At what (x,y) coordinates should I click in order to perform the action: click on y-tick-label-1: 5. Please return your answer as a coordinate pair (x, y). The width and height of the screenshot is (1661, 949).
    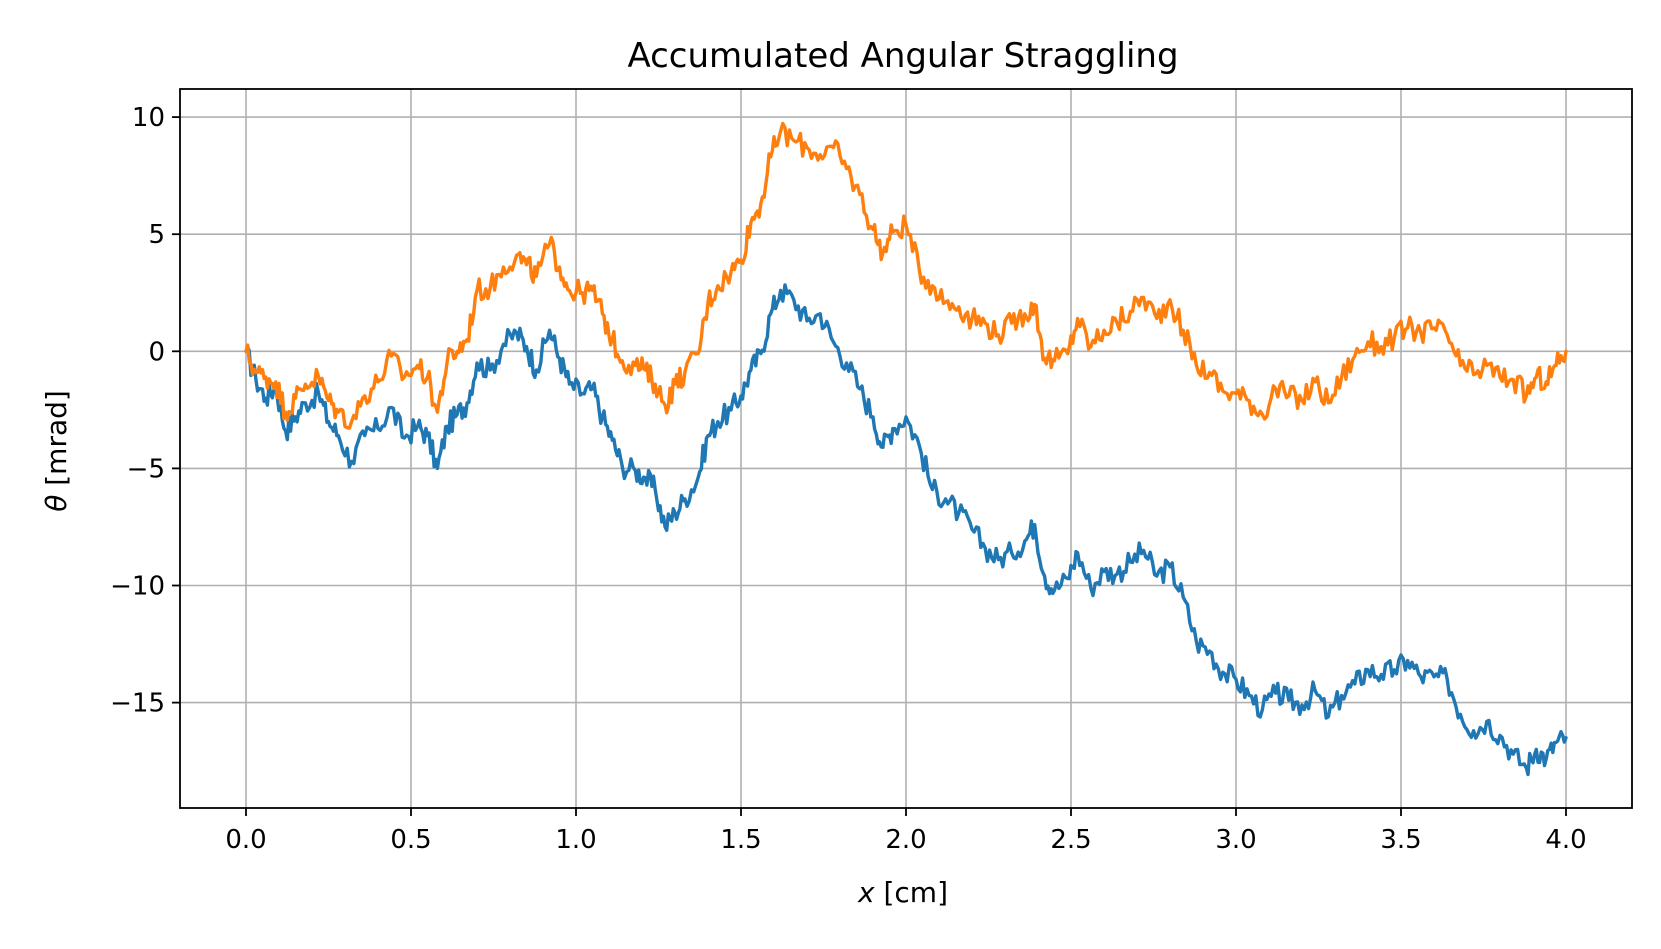
    Looking at the image, I should click on (156, 235).